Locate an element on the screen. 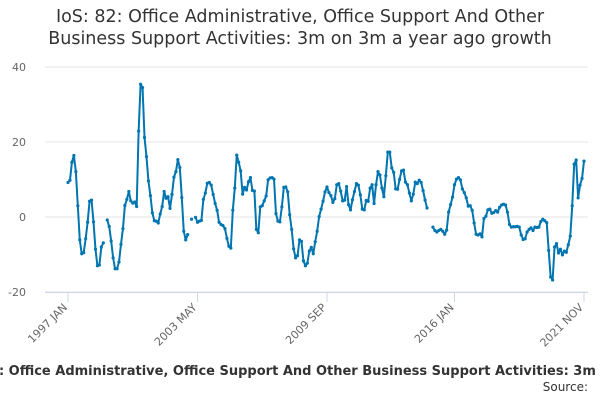  y-axis: -20 0 20 40 is located at coordinates (17, 180).